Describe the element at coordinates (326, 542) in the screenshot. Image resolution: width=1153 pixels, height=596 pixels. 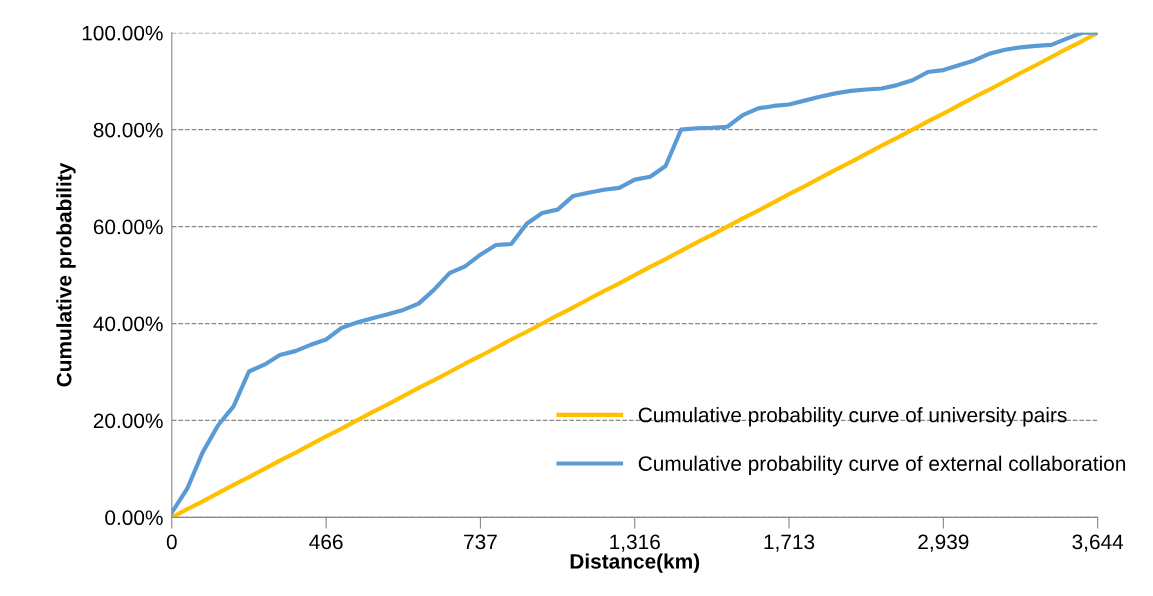
I see `x-tick-label: 466` at that location.